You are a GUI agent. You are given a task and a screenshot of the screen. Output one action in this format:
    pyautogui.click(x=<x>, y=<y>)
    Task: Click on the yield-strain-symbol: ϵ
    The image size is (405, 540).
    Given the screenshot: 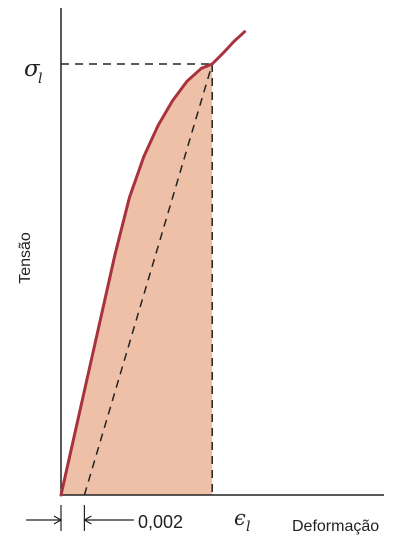 What is the action you would take?
    pyautogui.click(x=240, y=518)
    